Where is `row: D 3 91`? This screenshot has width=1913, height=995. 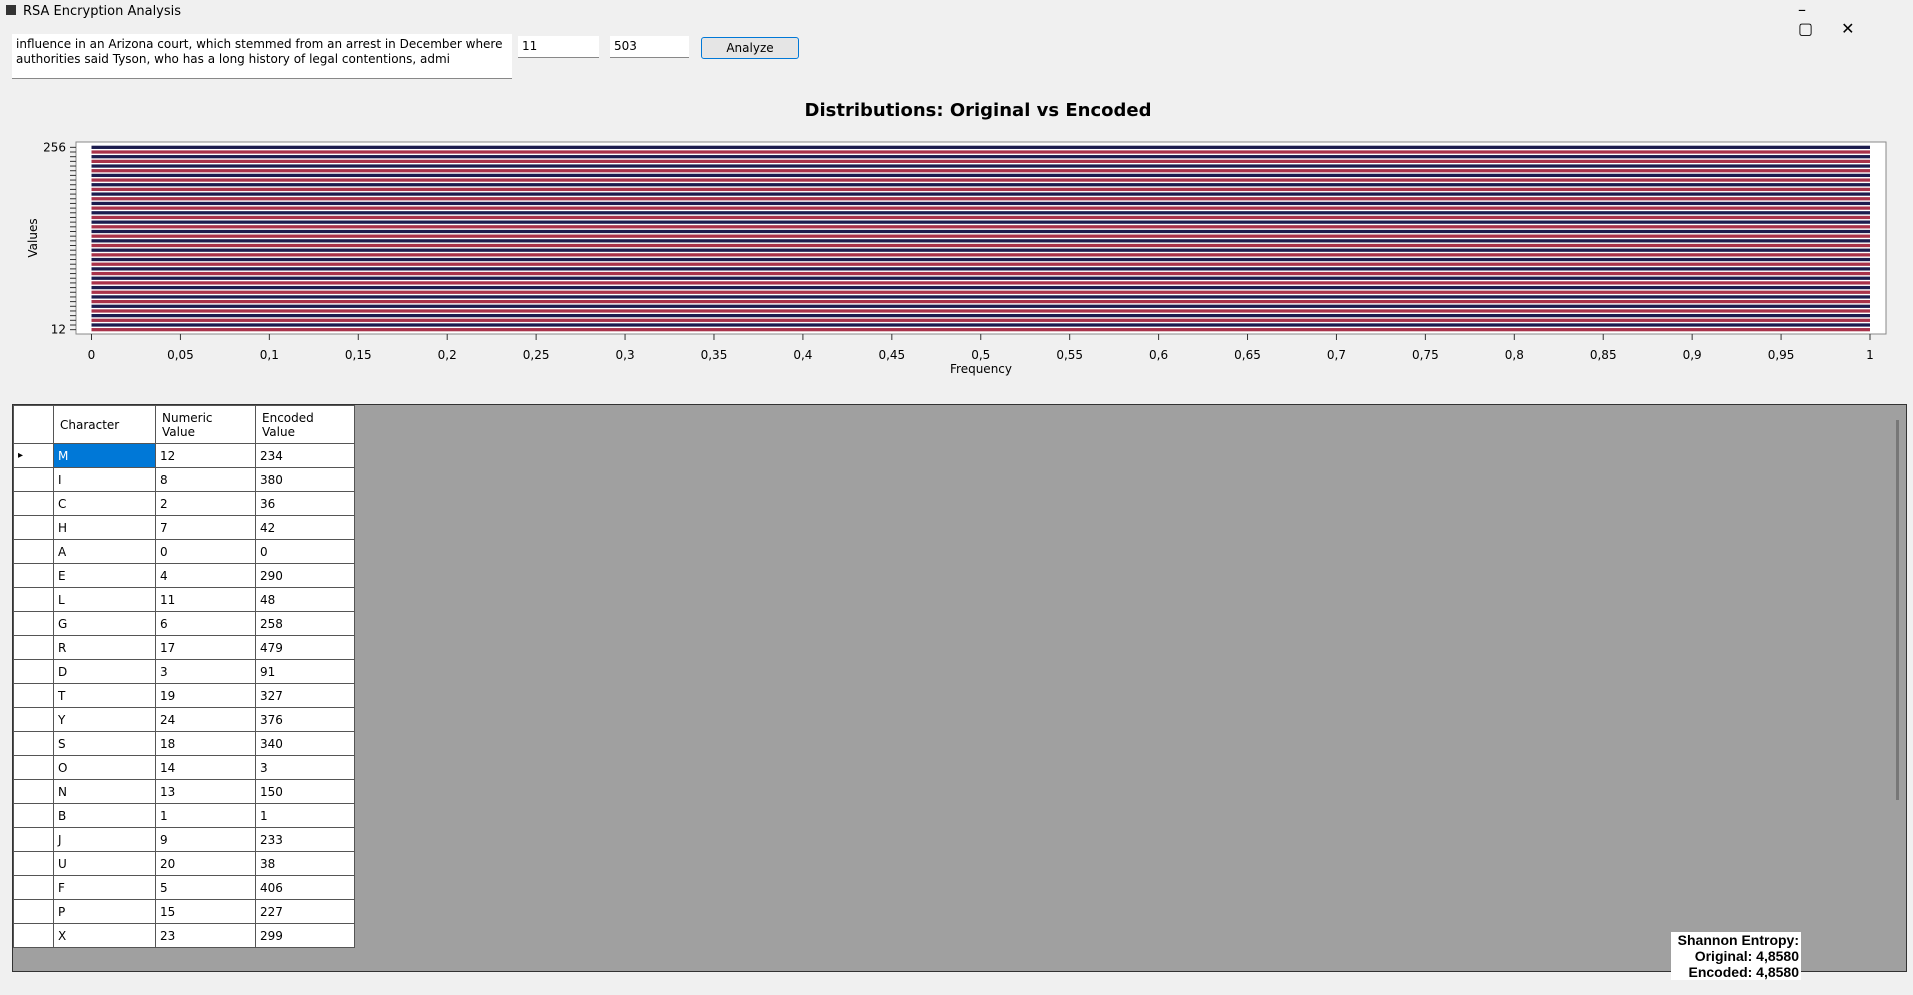 row: D 3 91 is located at coordinates (184, 671).